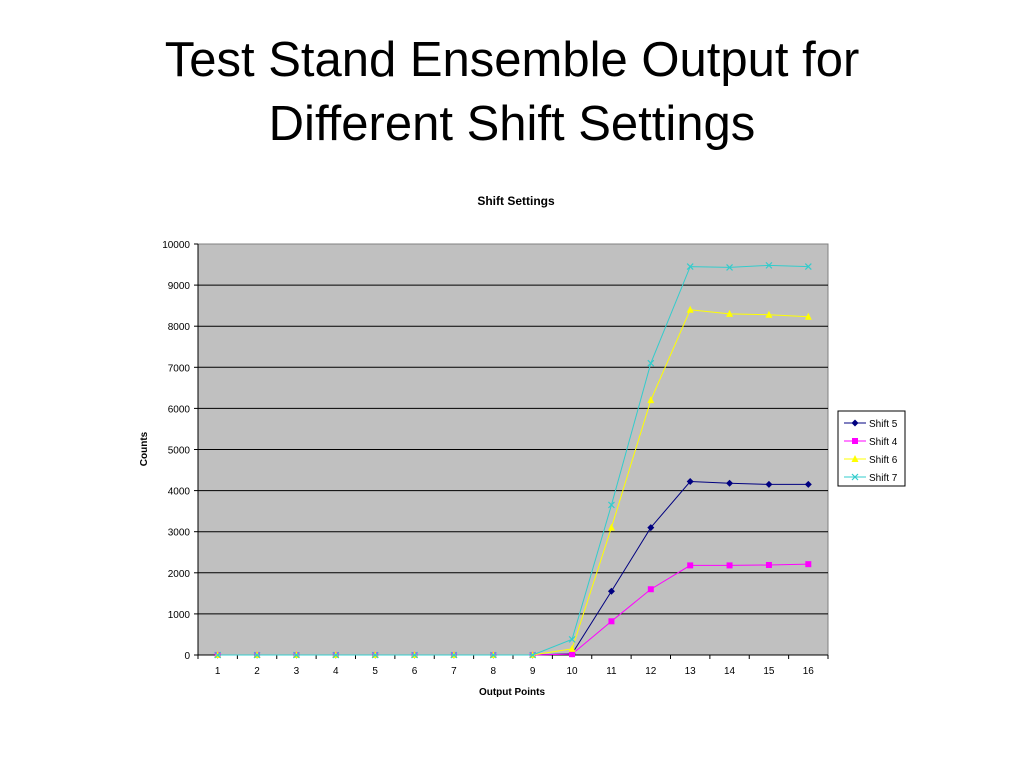 This screenshot has height=768, width=1024. I want to click on legend-label: Shift 7, so click(883, 478).